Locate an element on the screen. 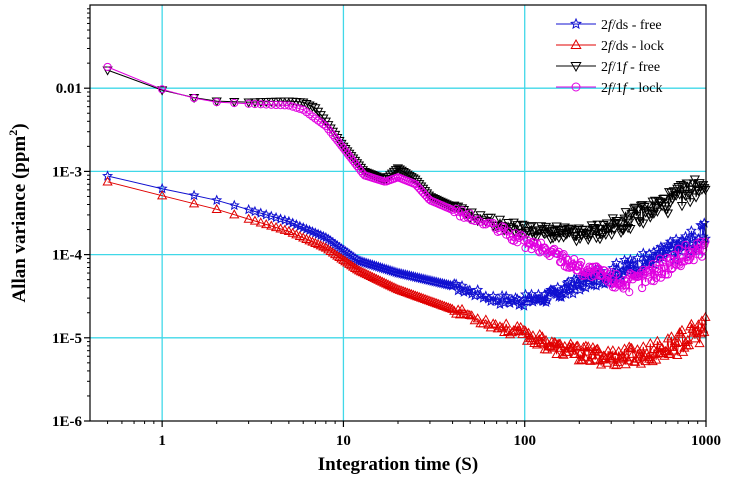 This screenshot has width=733, height=477. y-tick-label: 1E-3 is located at coordinates (67, 172).